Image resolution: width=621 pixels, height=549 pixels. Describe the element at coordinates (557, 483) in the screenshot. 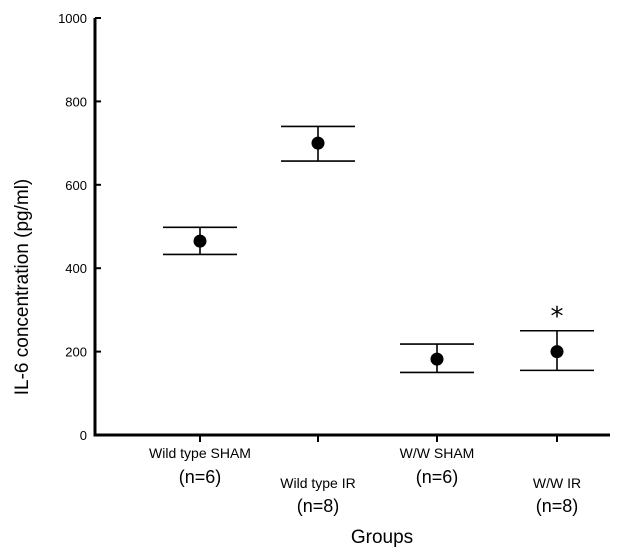

I see `x-category-label: W/W IR` at that location.